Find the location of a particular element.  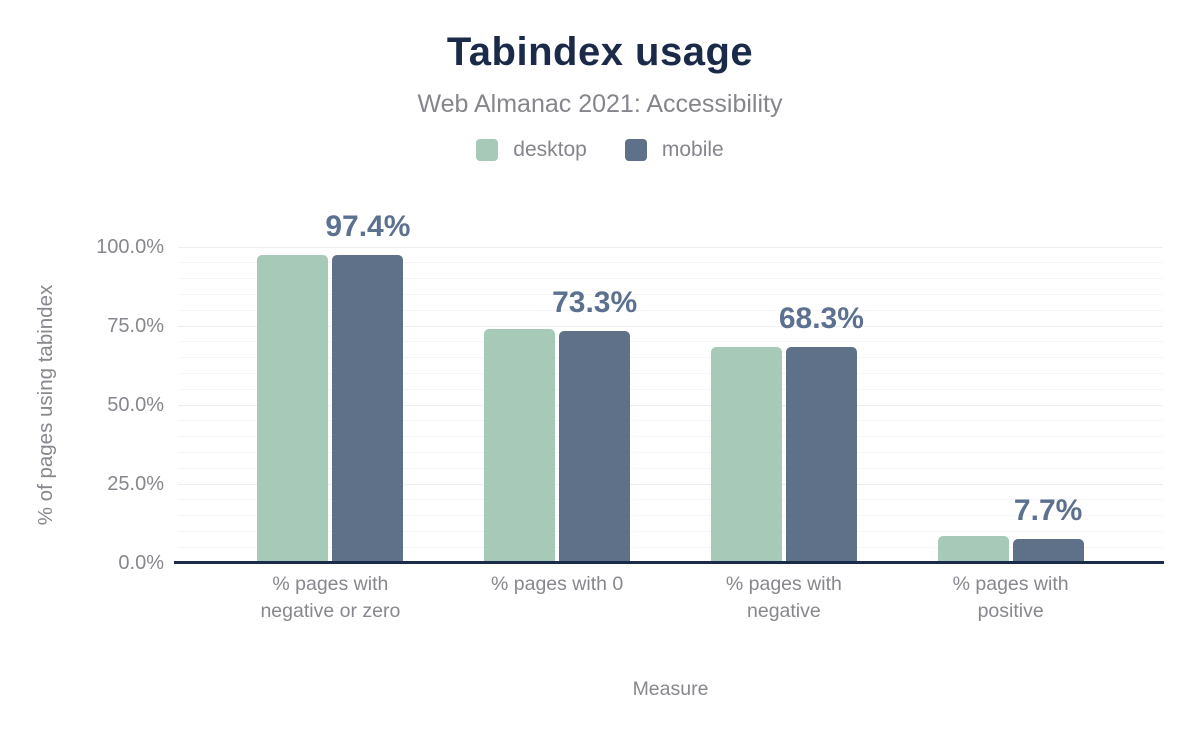

y-tick-label: 50.0% is located at coordinates (135, 405).